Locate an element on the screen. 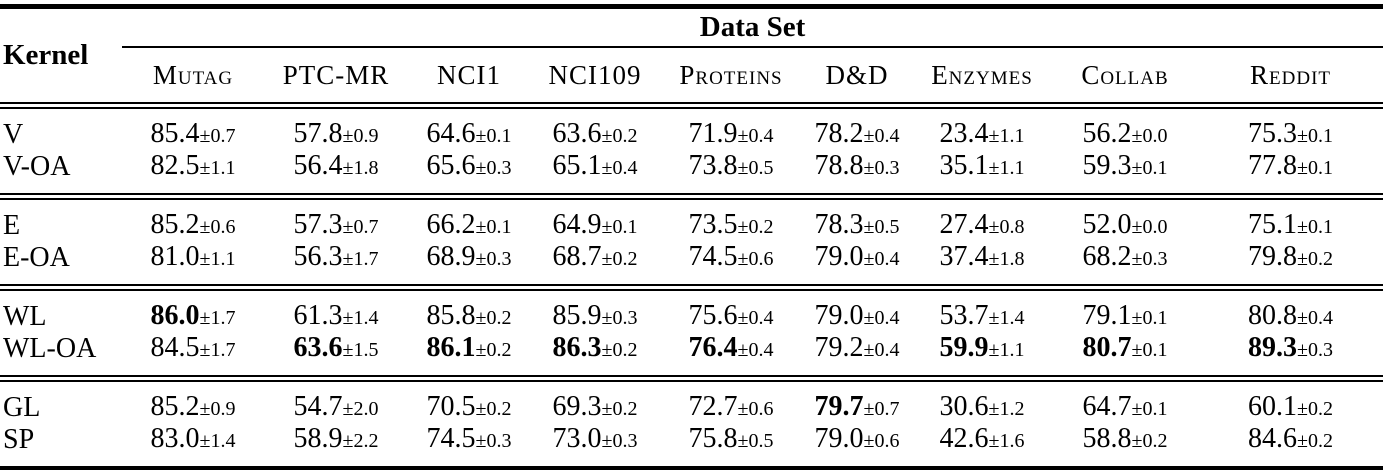 The width and height of the screenshot is (1383, 470). table-cell: 81.0±1.1 is located at coordinates (193, 265).